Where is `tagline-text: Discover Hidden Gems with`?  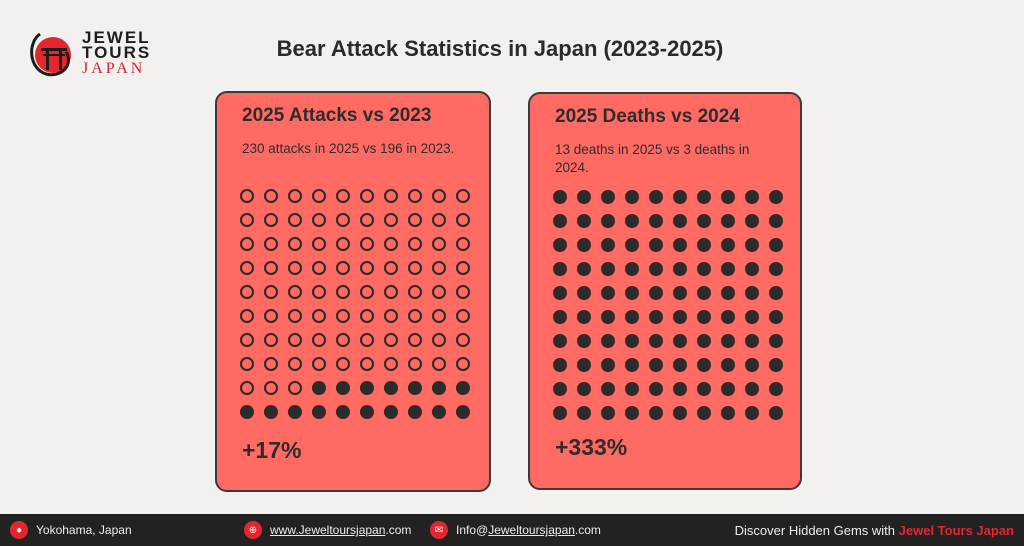 tagline-text: Discover Hidden Gems with is located at coordinates (816, 530).